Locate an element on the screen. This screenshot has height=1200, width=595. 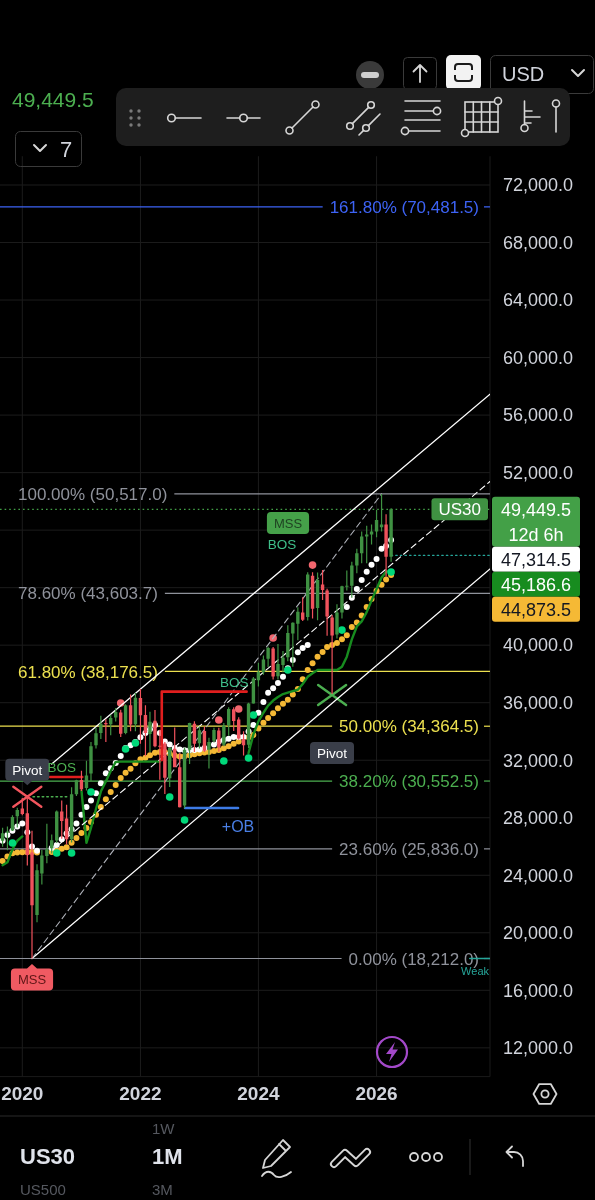
y-tick-label: 20,000.0 is located at coordinates (538, 933).